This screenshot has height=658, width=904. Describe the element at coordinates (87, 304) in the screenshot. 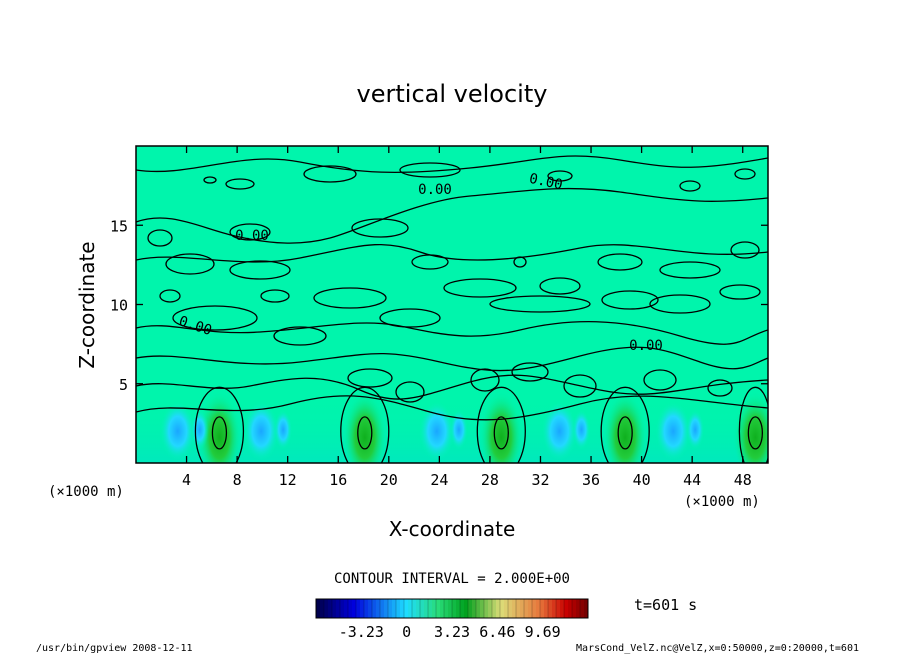

I see `y-axis-label: Z-coordinate` at that location.